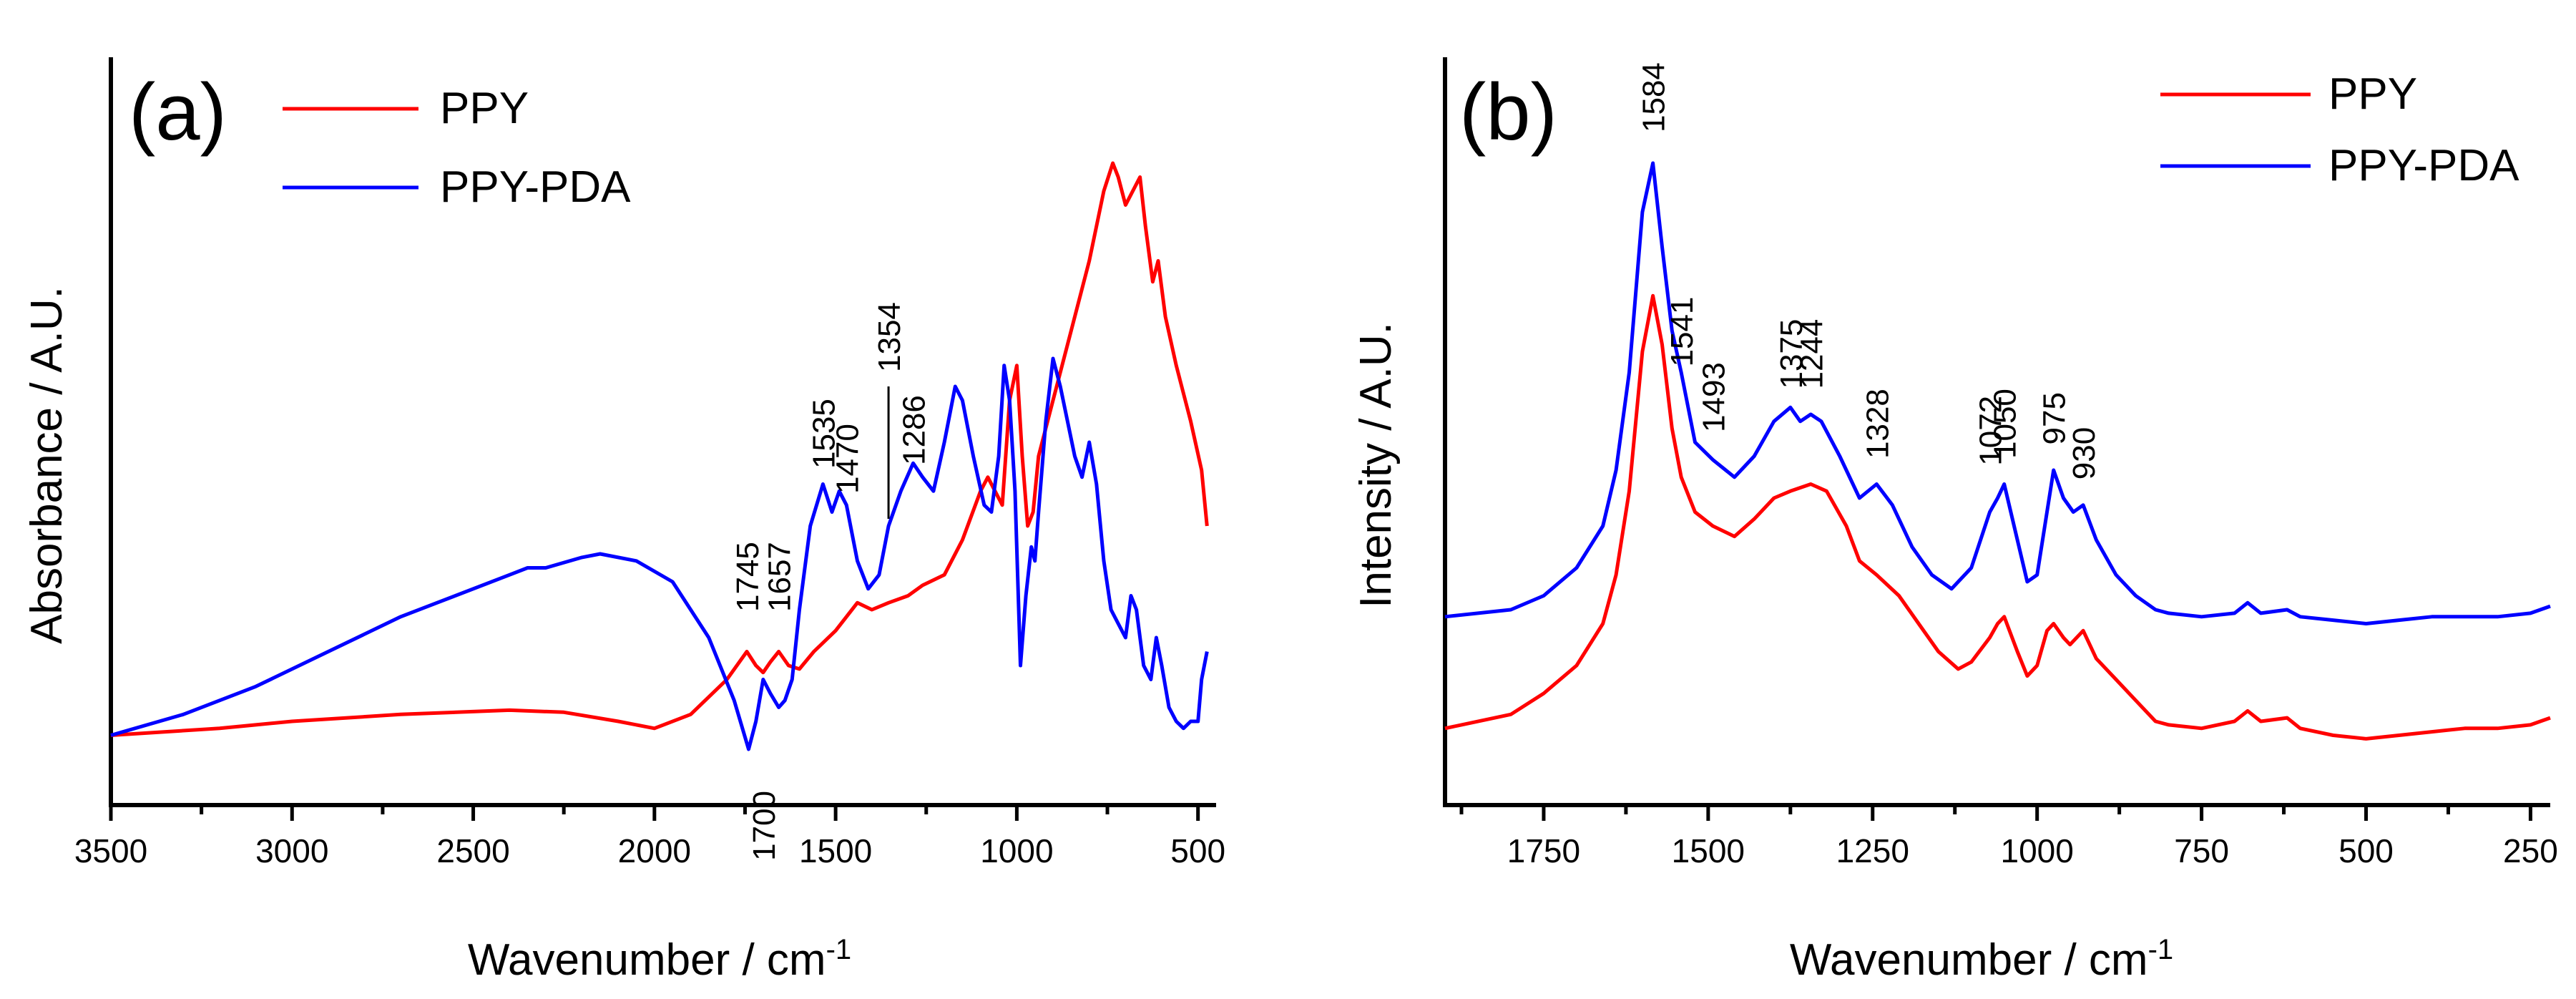 The image size is (2576, 999). I want to click on y-axis-label-b: Intensity / A.U., so click(1376, 465).